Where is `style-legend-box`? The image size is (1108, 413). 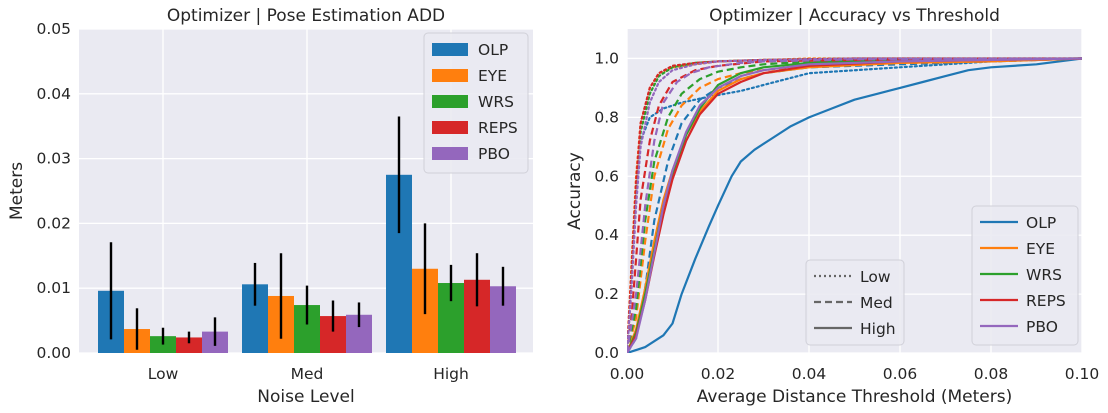
style-legend-box is located at coordinates (855, 302).